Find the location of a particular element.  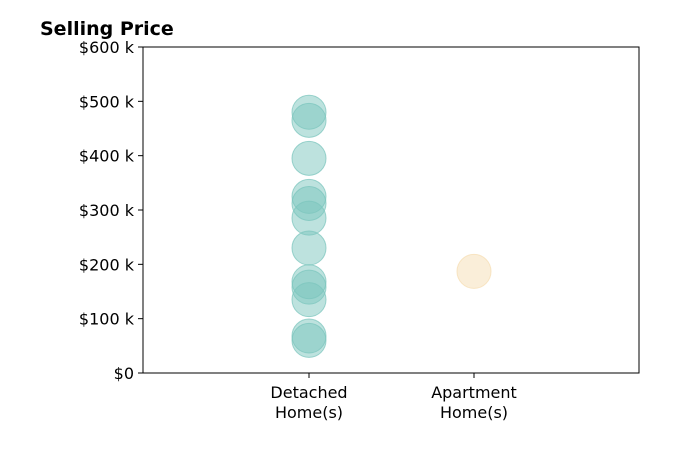

y-tick-label: $200 k is located at coordinates (107, 264).